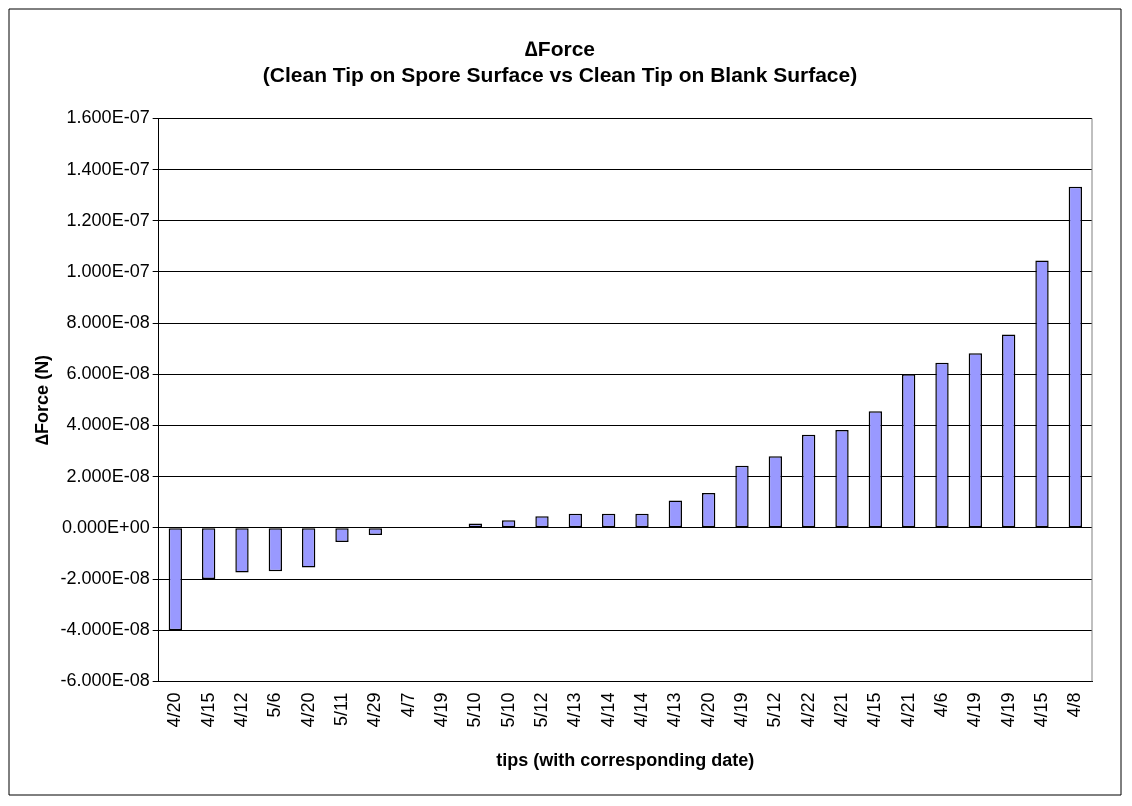 The width and height of the screenshot is (1132, 806). Describe the element at coordinates (108, 424) in the screenshot. I see `y-tick-label: 4.000E-08` at that location.